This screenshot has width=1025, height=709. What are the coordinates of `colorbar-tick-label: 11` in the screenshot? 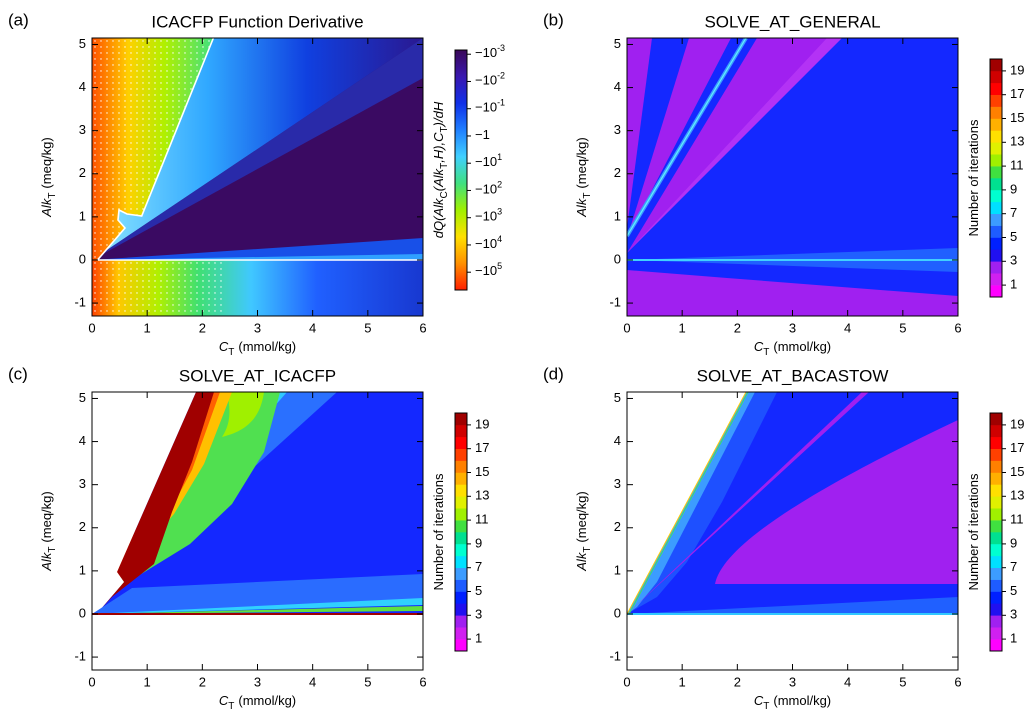 It's located at (1017, 165).